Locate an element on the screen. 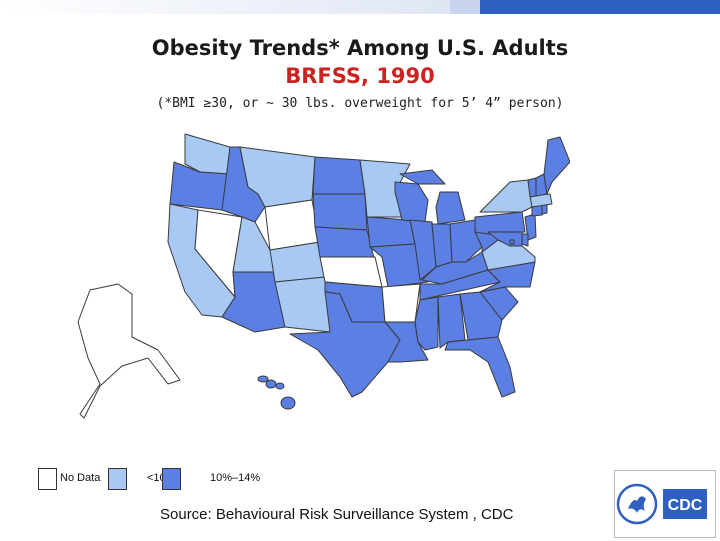 This screenshot has width=720, height=541. state-tx is located at coordinates (345, 344).